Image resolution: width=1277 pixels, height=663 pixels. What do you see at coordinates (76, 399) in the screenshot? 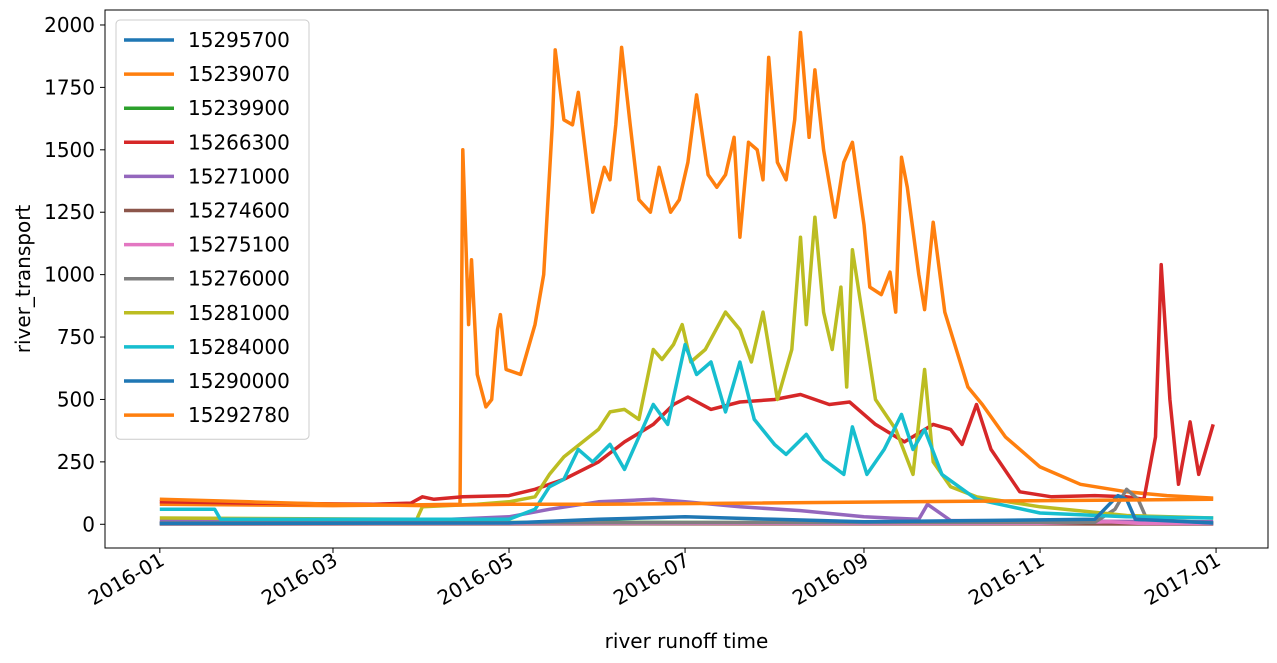
I see `y-tick-label: 500` at bounding box center [76, 399].